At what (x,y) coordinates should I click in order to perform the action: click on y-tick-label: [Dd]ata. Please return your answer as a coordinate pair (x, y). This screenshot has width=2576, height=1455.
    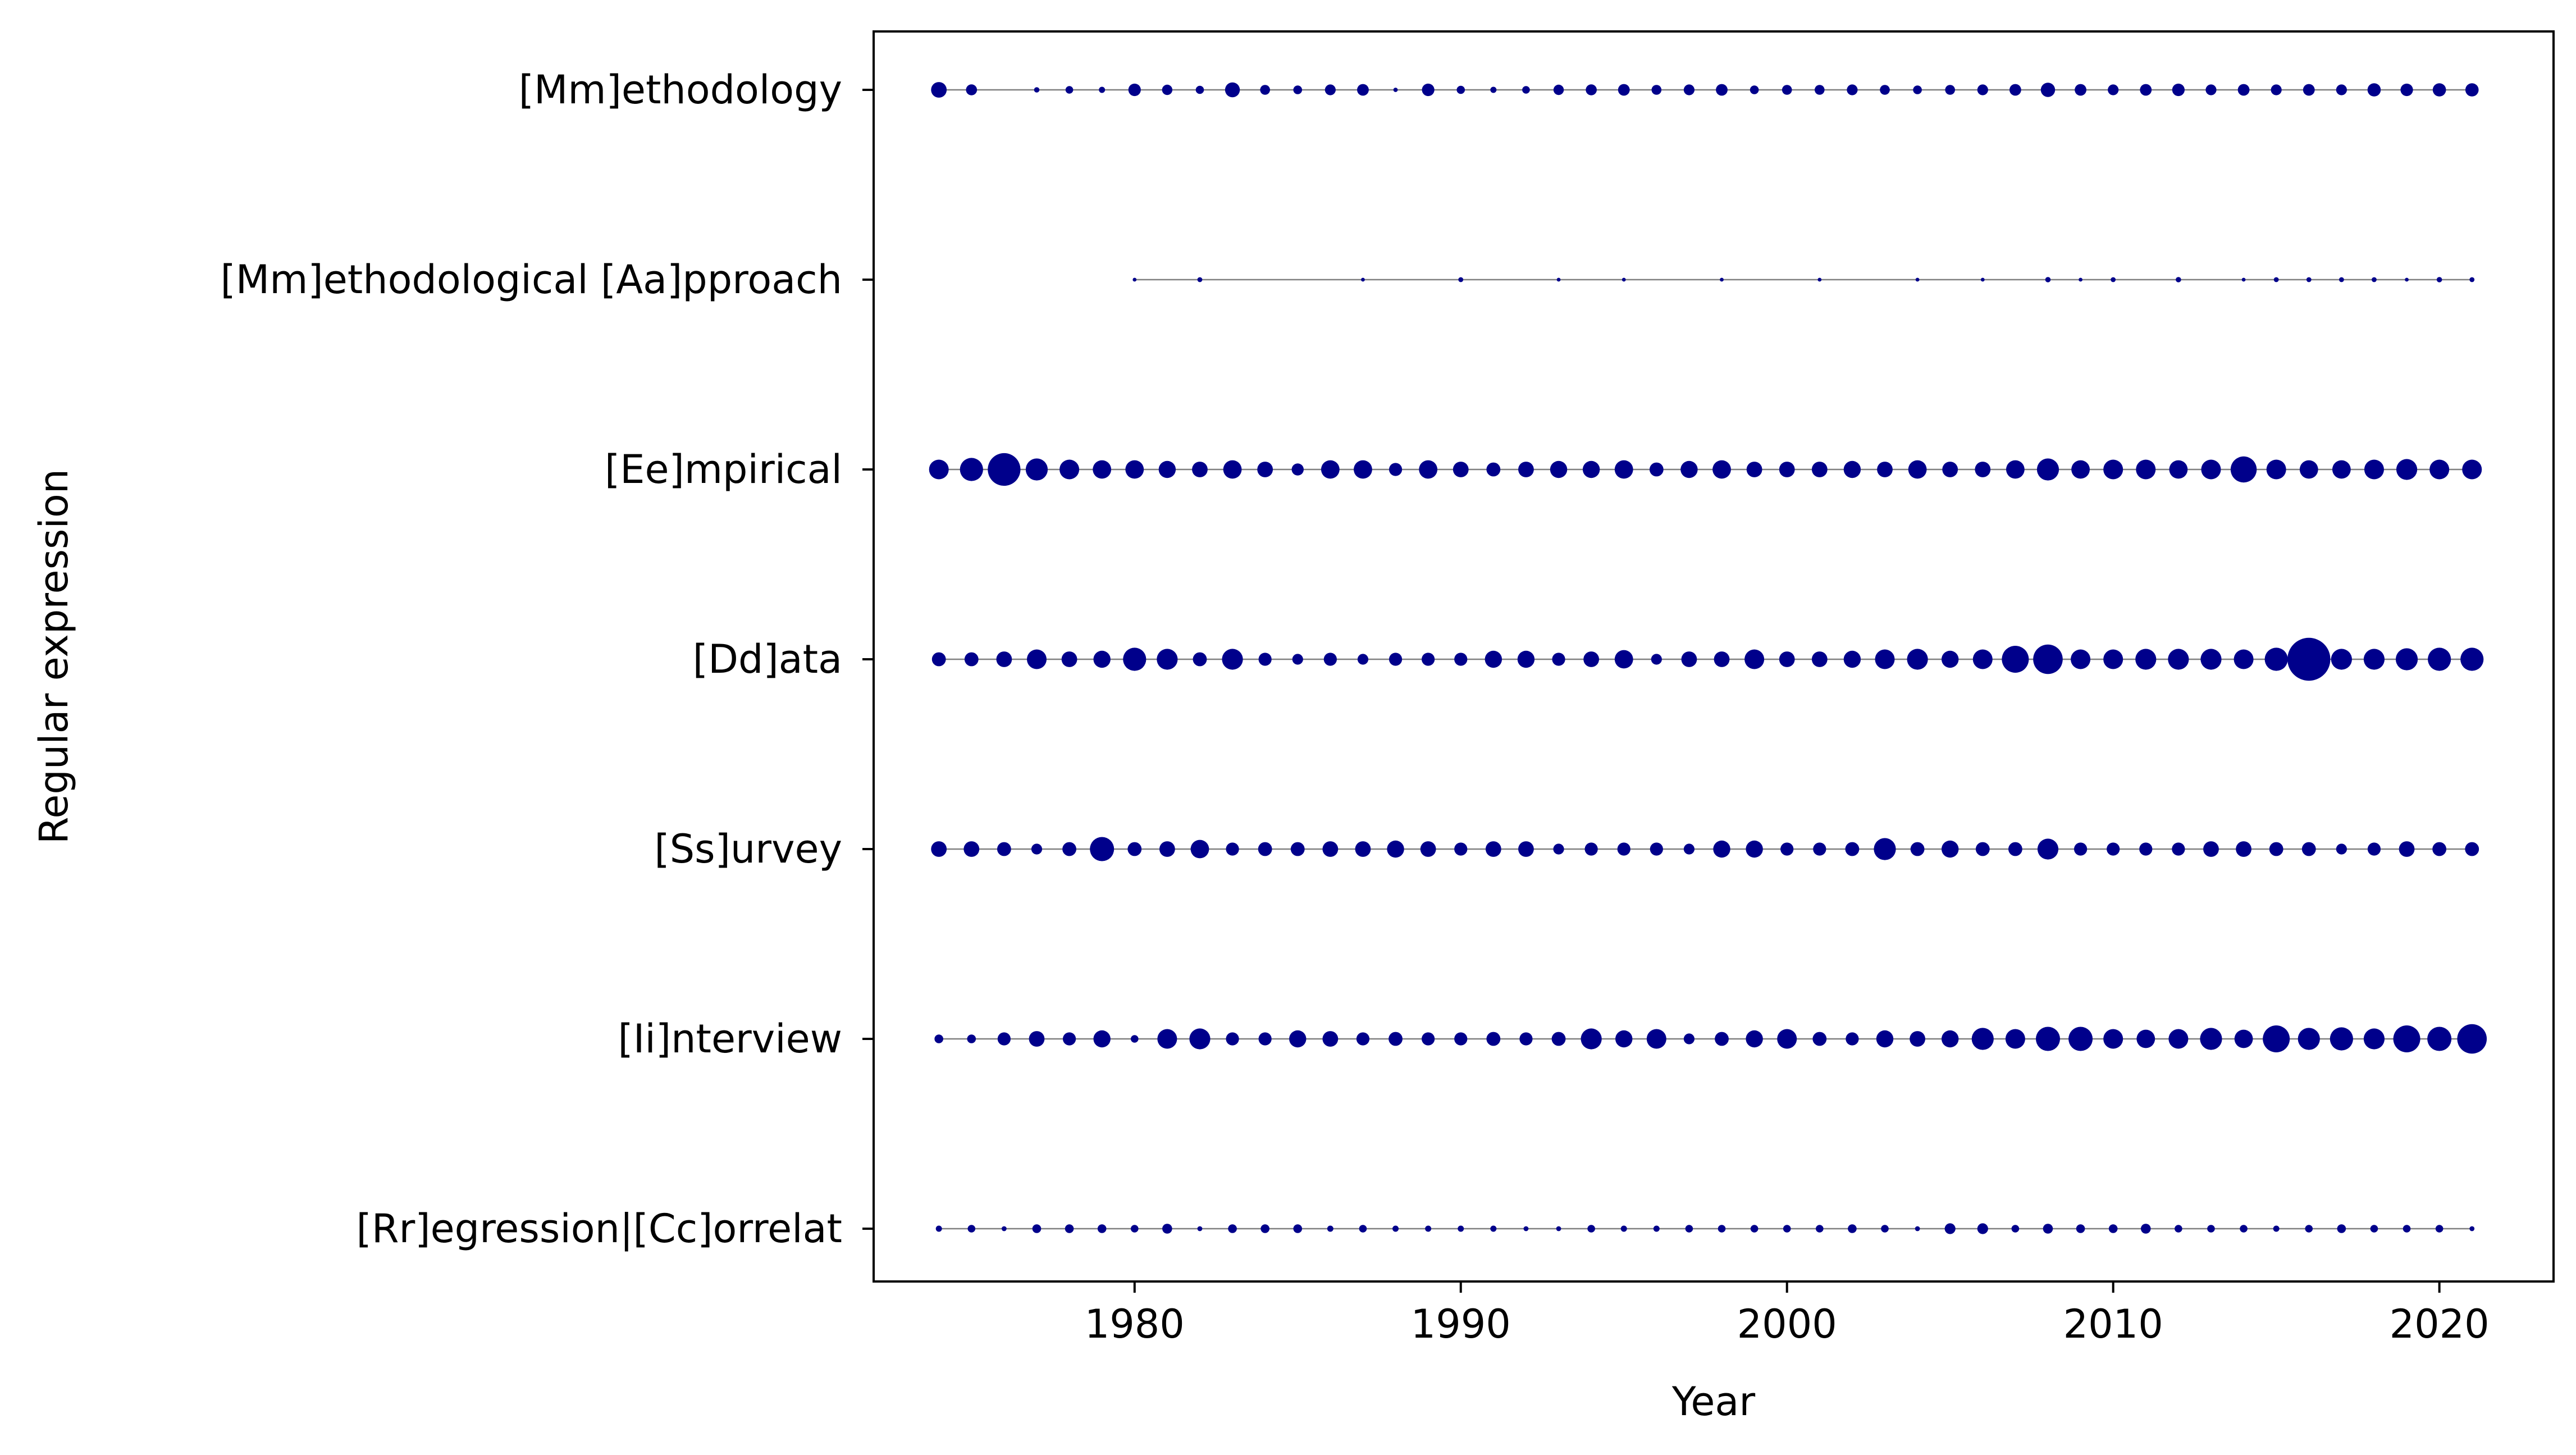
    Looking at the image, I should click on (768, 659).